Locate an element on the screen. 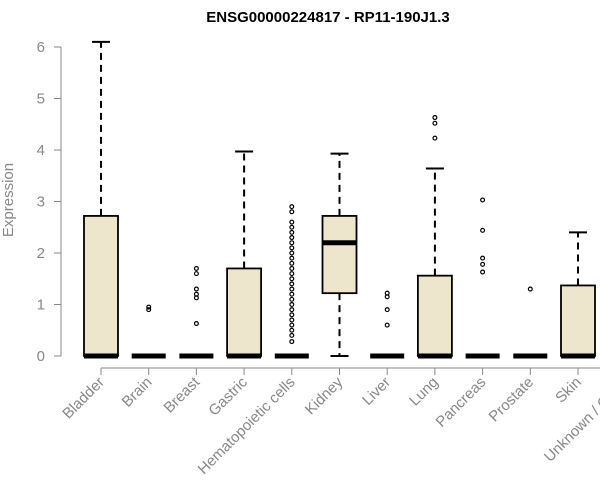  x-tick-label: Liver is located at coordinates (376, 391).